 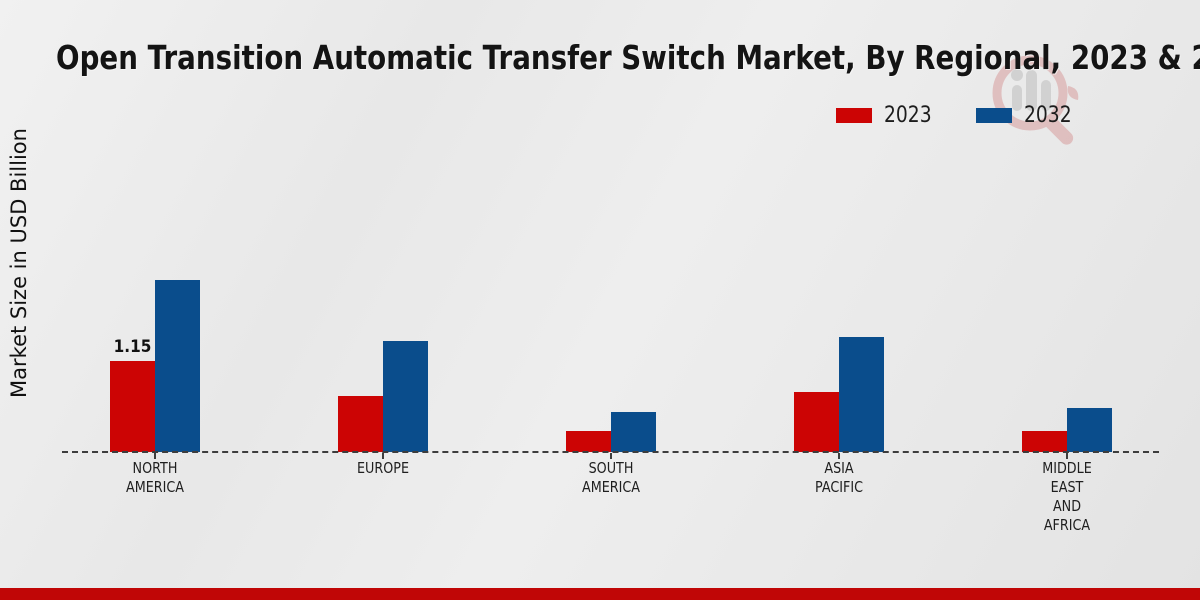 I want to click on bar-2032-south-america, so click(x=633, y=432).